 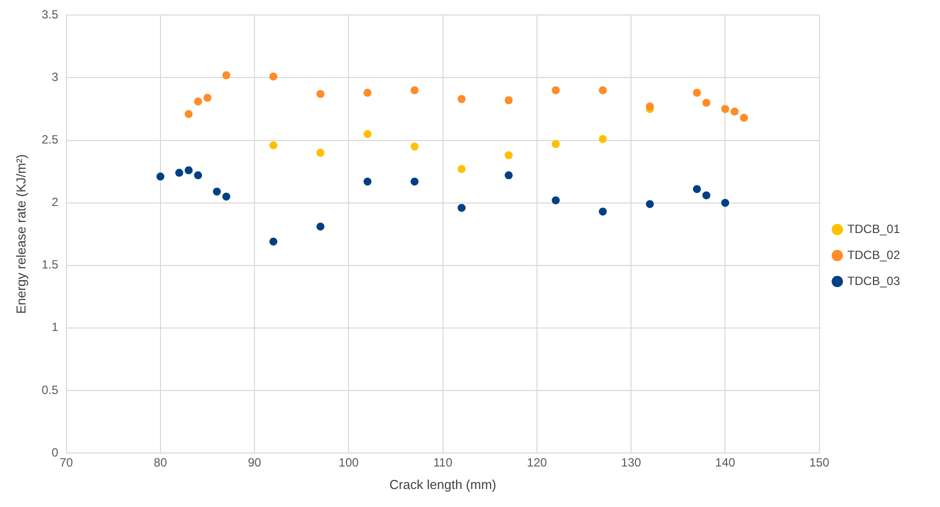 I want to click on x-tick-label: 150, so click(x=819, y=463).